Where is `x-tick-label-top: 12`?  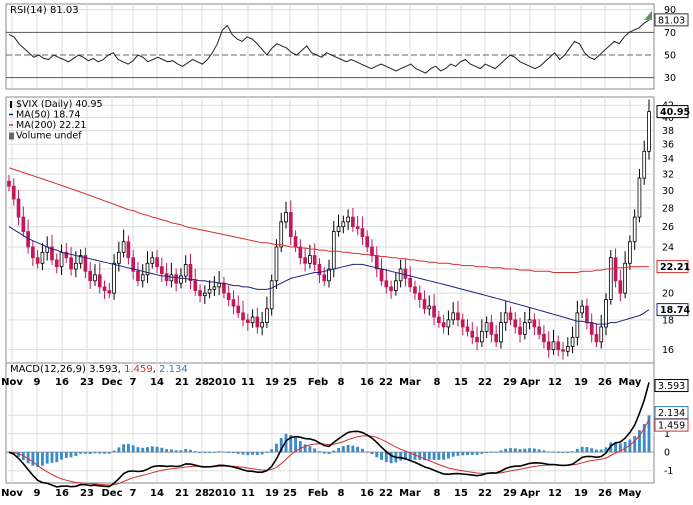
x-tick-label-top: 12 is located at coordinates (555, 493).